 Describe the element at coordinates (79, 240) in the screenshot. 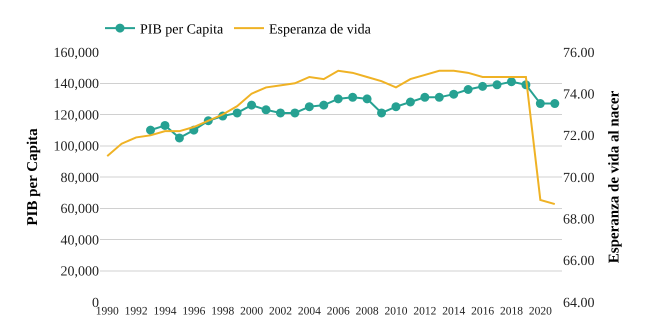

I see `y-tick-label: 40,000` at that location.